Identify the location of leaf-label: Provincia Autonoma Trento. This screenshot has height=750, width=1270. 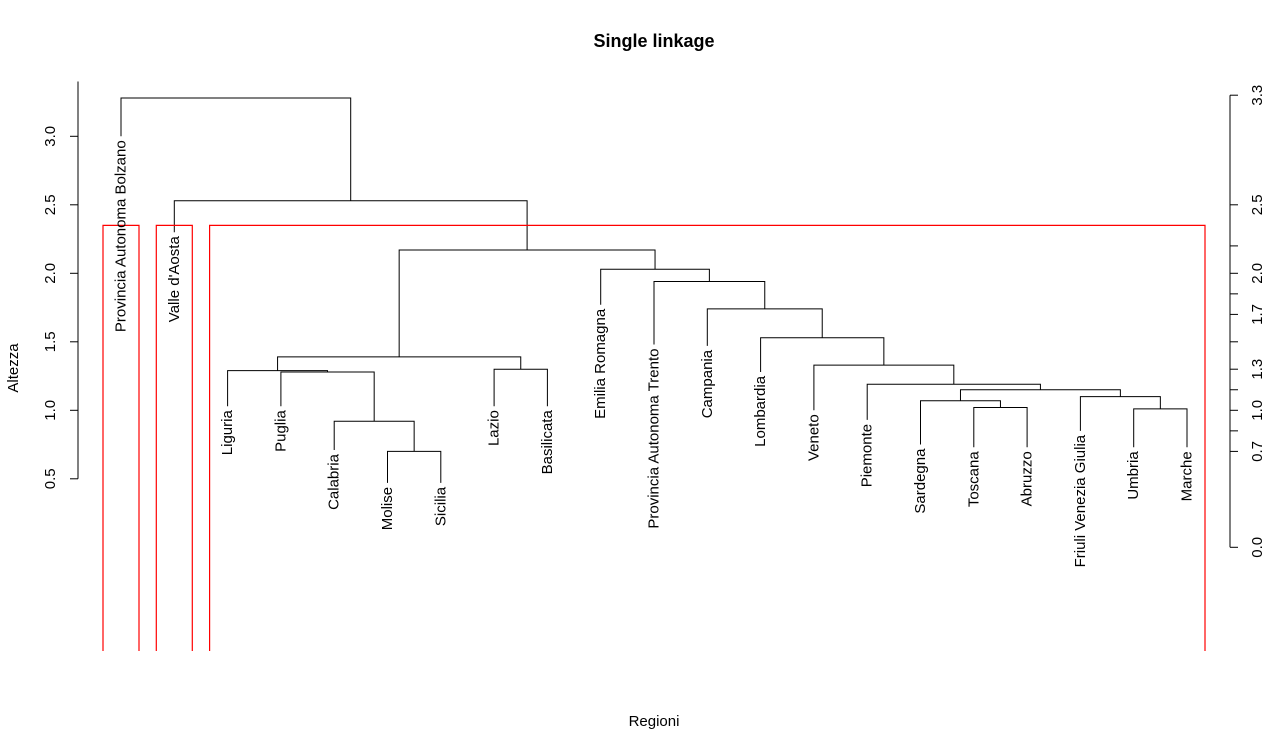
(654, 439).